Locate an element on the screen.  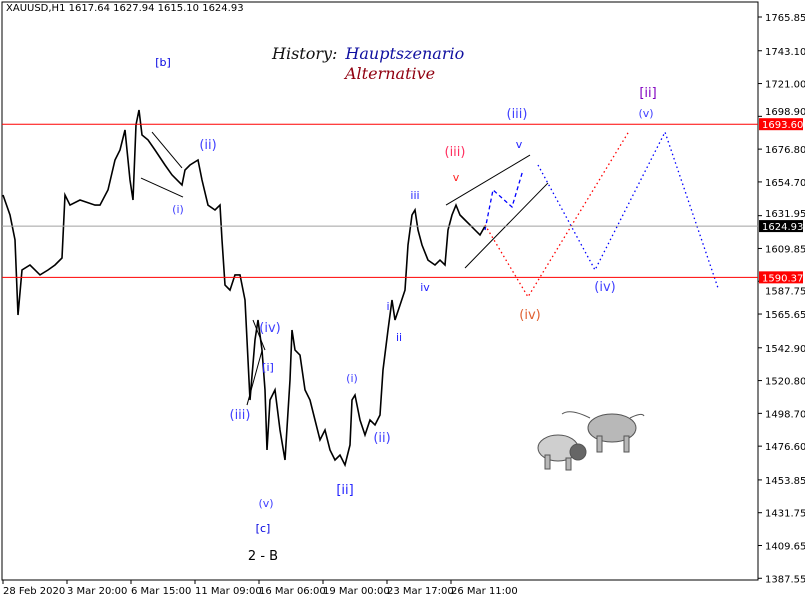
y-tick-label: 1698.90 is located at coordinates (785, 112).